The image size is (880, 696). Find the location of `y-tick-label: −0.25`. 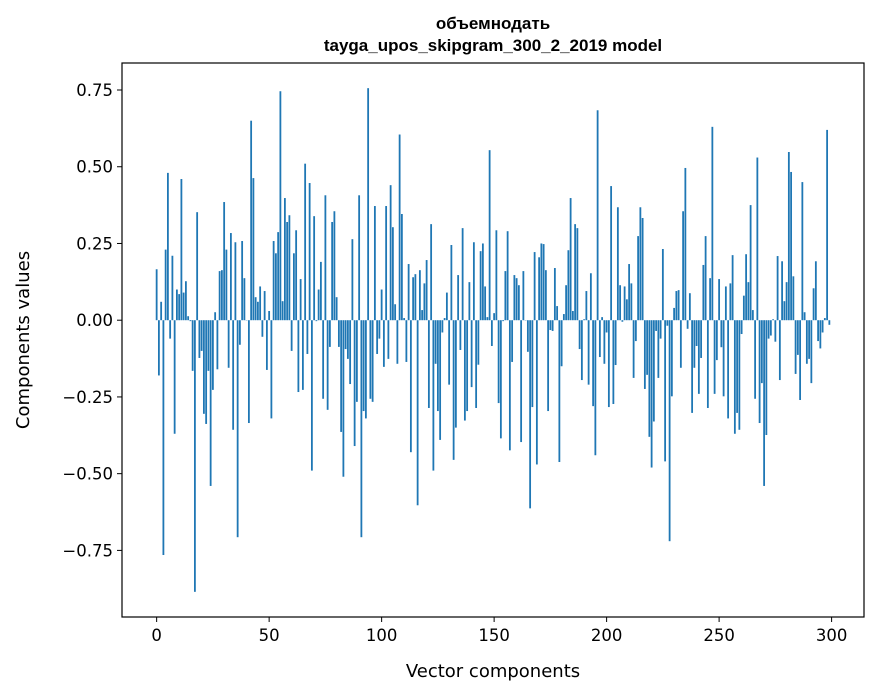

y-tick-label: −0.25 is located at coordinates (87, 397).